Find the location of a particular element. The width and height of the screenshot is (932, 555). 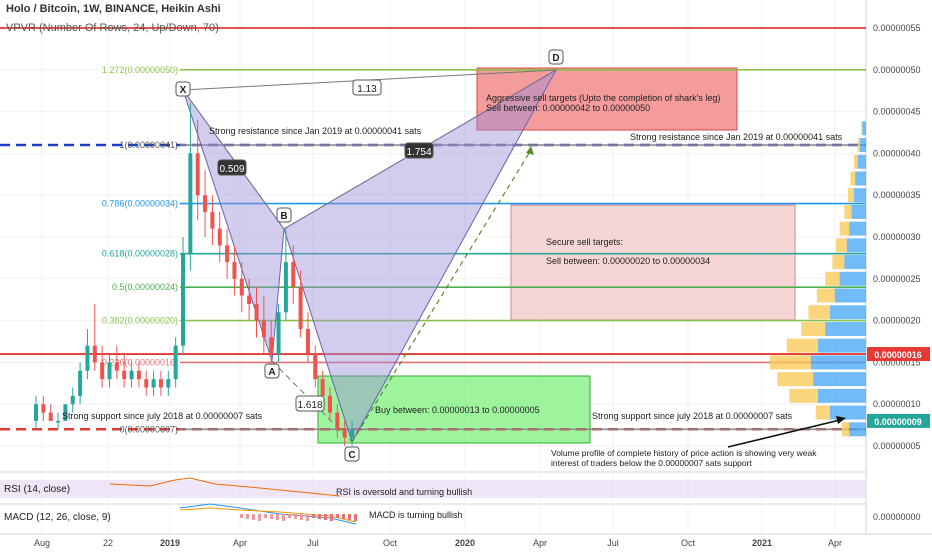

price-tick-label: 0.00000040 is located at coordinates (897, 153).